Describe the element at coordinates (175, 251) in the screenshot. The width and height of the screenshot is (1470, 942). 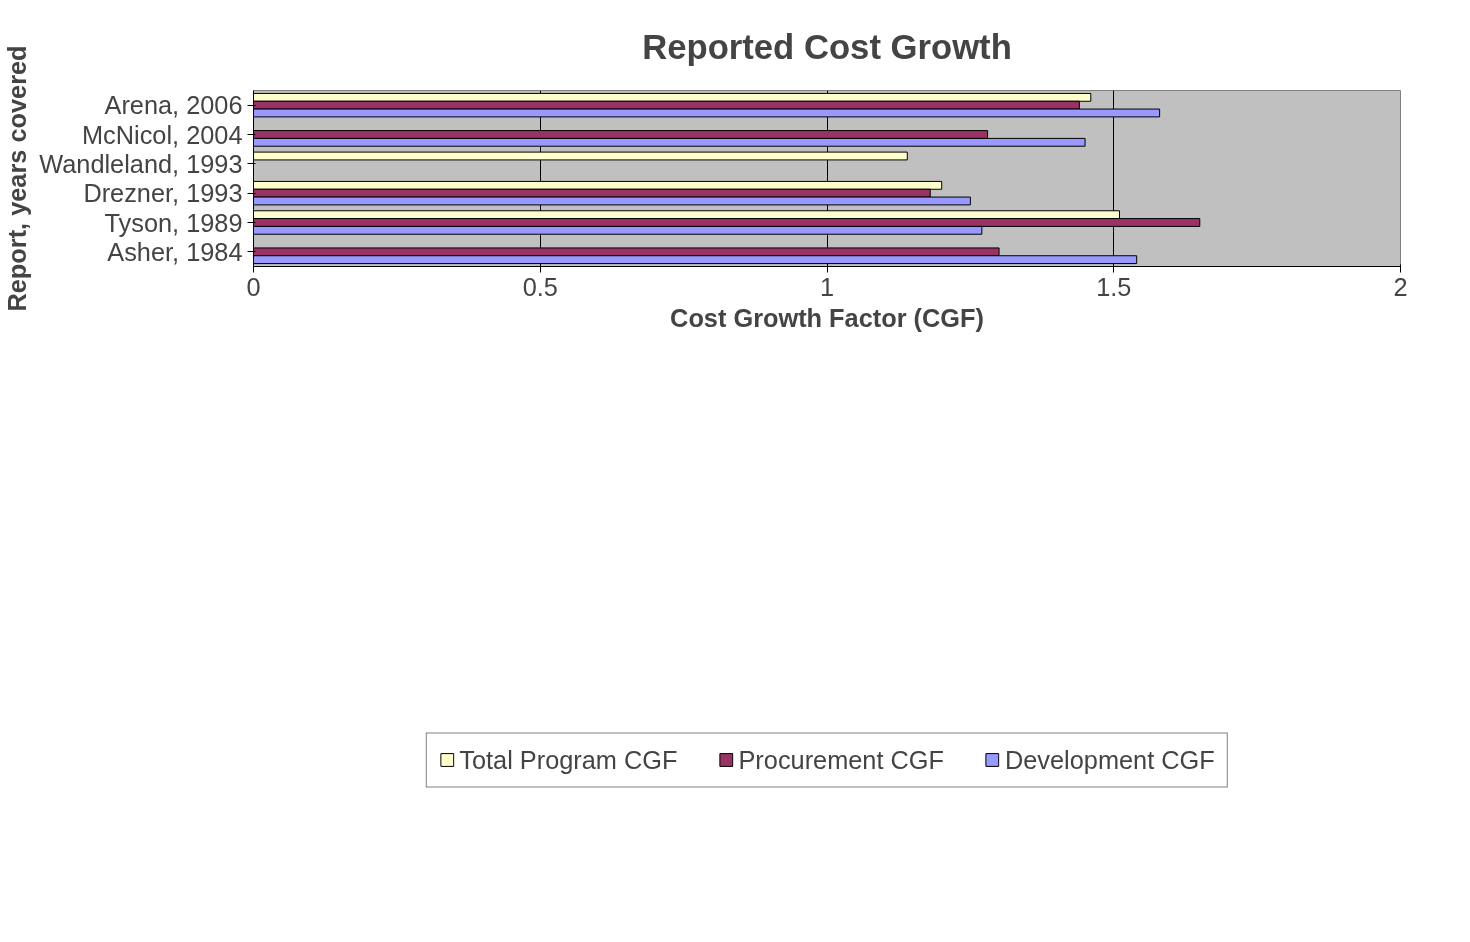
I see `y-tick-label: Asher, 1984` at that location.